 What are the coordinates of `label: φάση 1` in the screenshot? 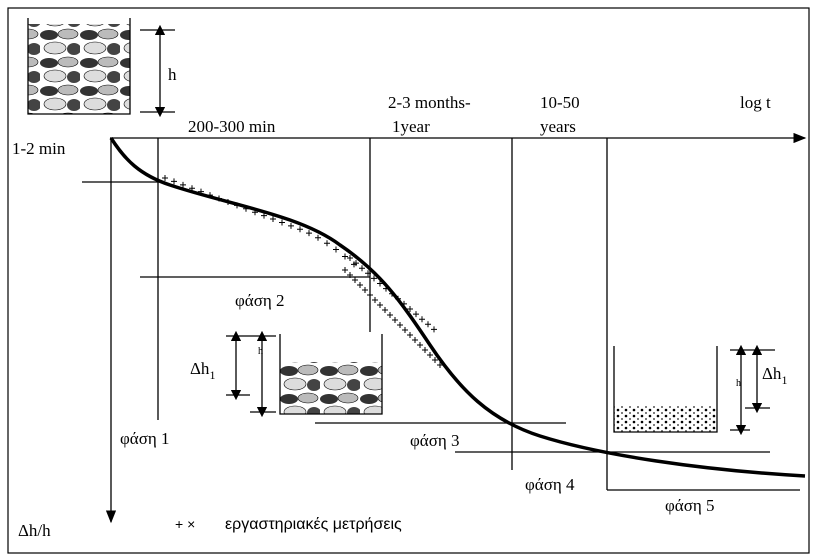 It's located at (145, 438).